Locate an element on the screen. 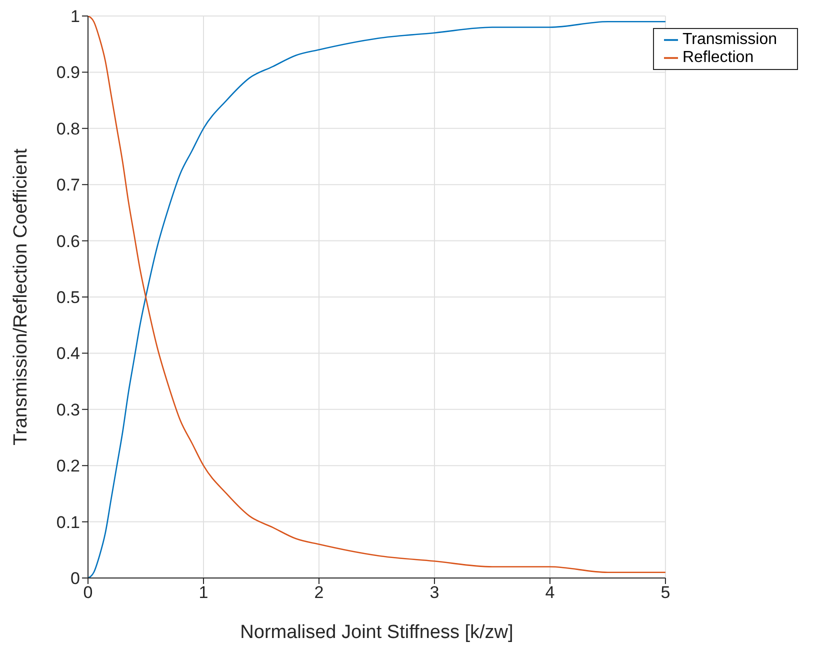 The width and height of the screenshot is (826, 671). y-axis-title: Transmission/Reflection Coefficient is located at coordinates (21, 297).